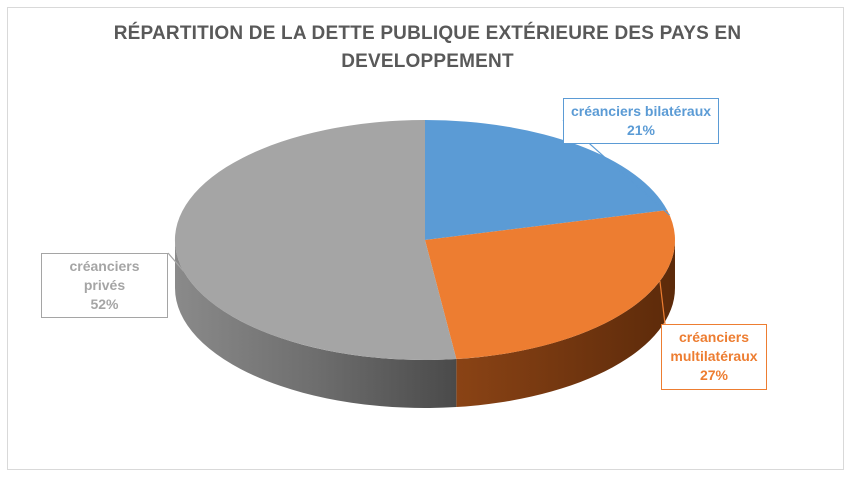 The height and width of the screenshot is (481, 855). I want to click on data-label-2: créanciers privés 52%, so click(104, 285).